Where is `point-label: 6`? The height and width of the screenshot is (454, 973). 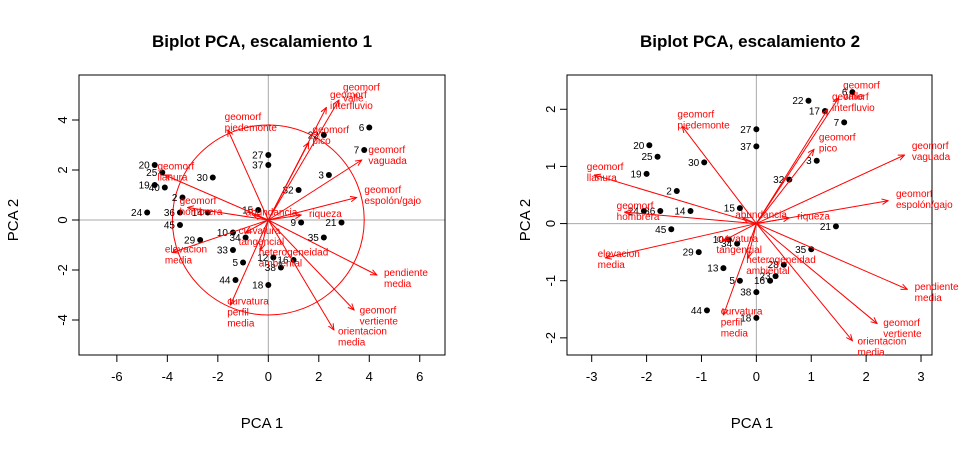 point-label: 6 is located at coordinates (362, 128).